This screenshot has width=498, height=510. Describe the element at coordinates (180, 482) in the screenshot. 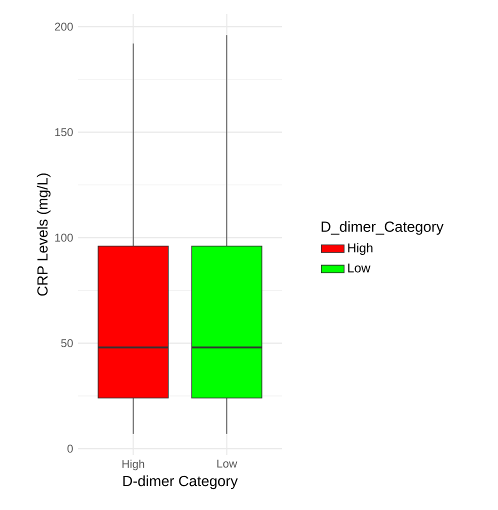

I see `x-axis-title: D-dimer Category` at that location.